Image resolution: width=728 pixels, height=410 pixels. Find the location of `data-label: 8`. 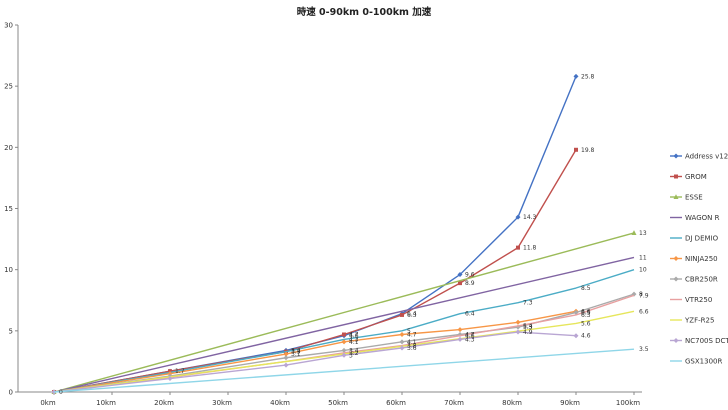

data-label: 8 is located at coordinates (641, 294).